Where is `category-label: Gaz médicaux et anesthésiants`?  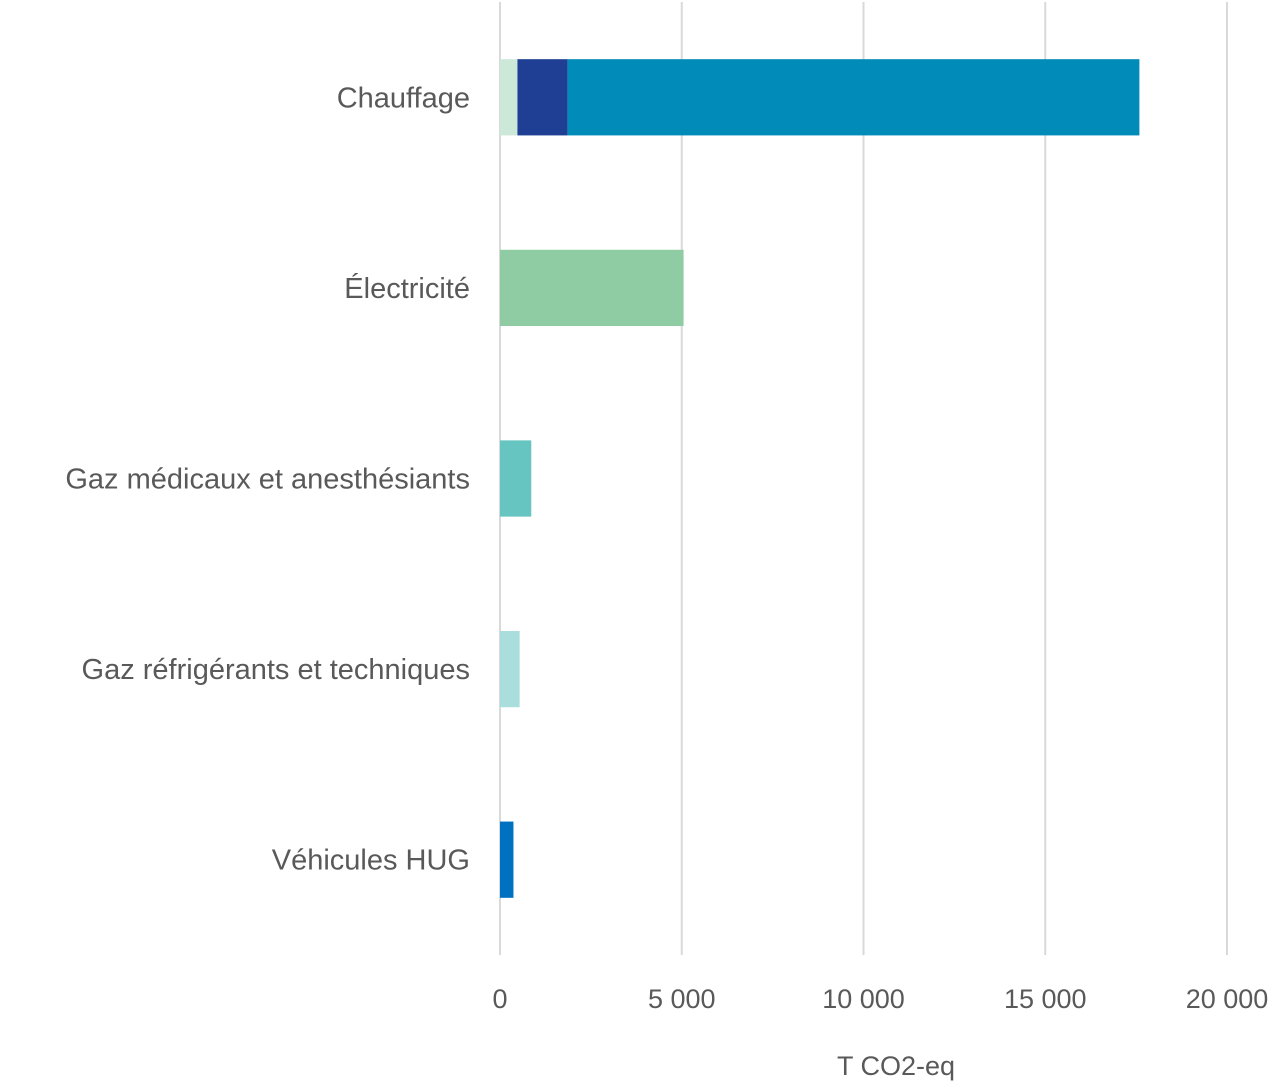
category-label: Gaz médicaux et anesthésiants is located at coordinates (267, 480).